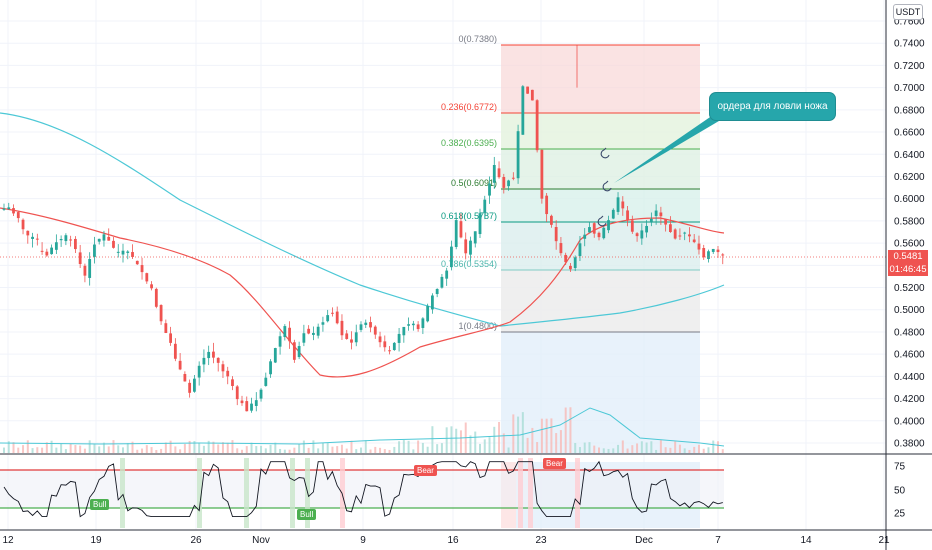 This screenshot has height=550, width=932. I want to click on rsi-tick-label: 50, so click(900, 491).